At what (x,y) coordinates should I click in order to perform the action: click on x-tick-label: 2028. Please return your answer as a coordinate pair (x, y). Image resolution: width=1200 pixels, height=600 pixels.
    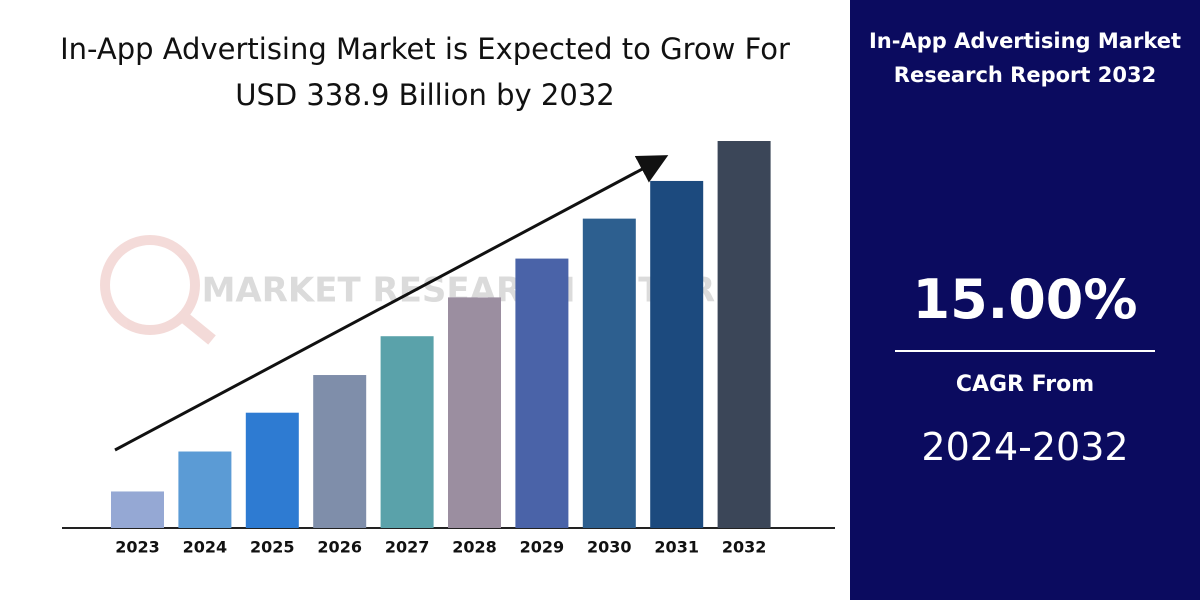
    Looking at the image, I should click on (474, 547).